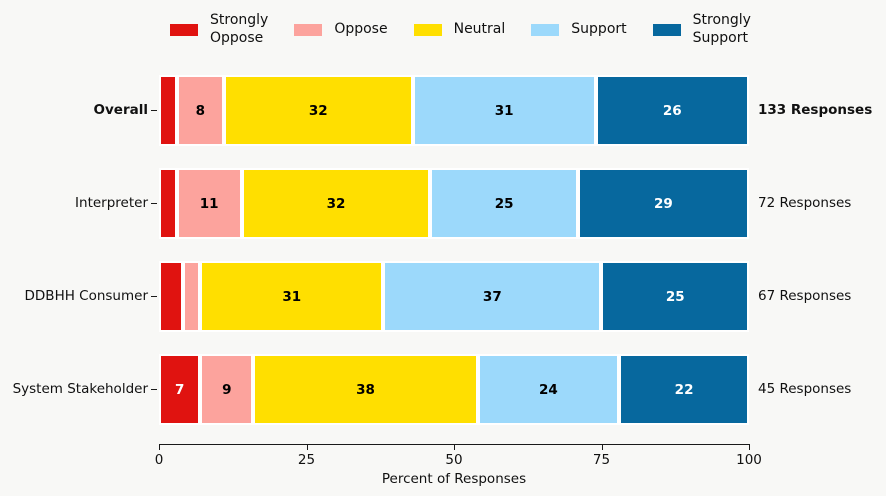 This screenshot has width=886, height=496. Describe the element at coordinates (805, 203) in the screenshot. I see `row-total-label: 72 Responses` at that location.